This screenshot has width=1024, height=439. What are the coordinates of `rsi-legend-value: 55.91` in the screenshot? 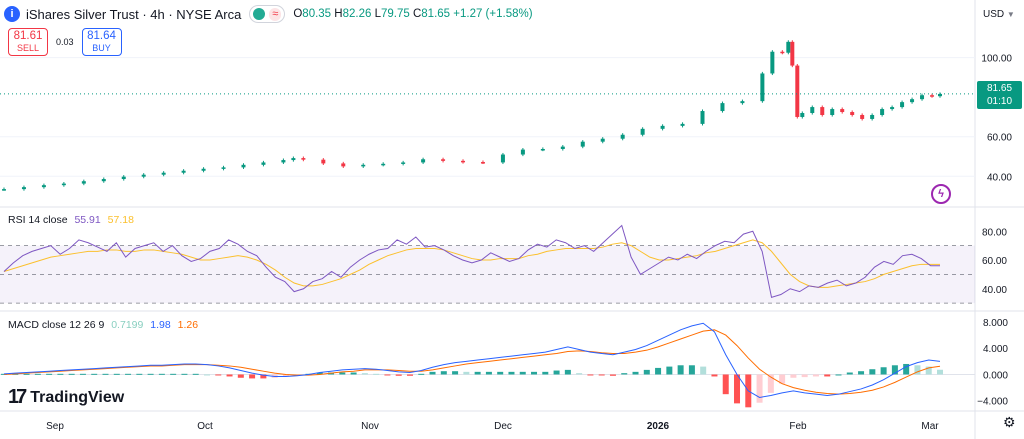 It's located at (87, 220).